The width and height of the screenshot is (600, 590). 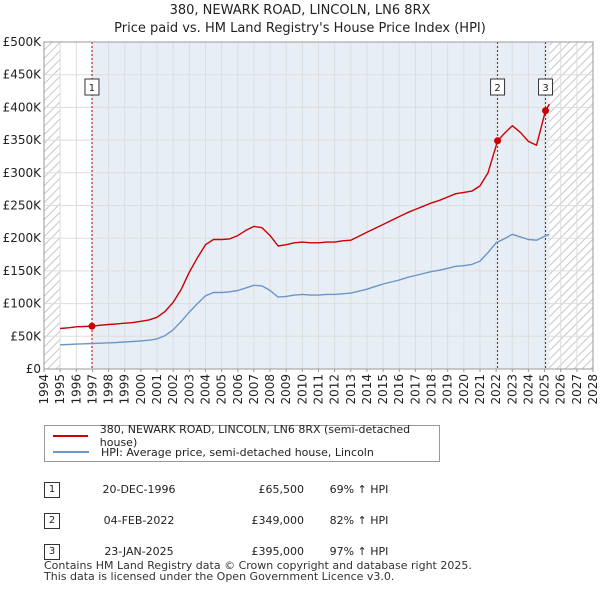 I want to click on x-tick-label: 1997, so click(x=92, y=389).